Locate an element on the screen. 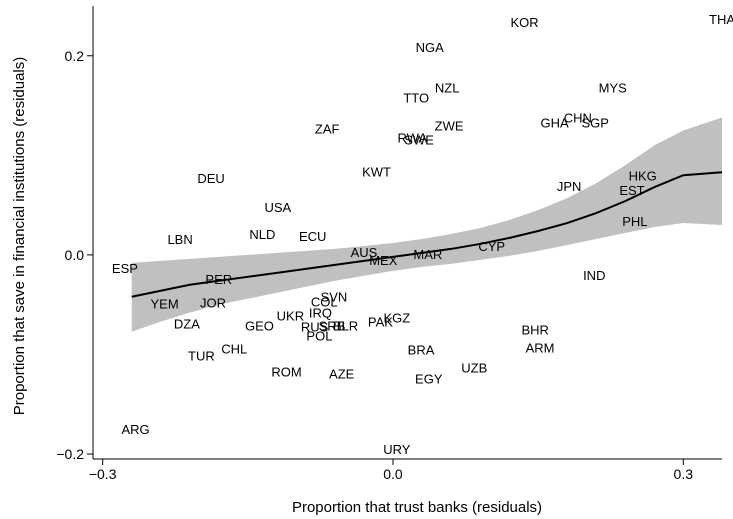 The height and width of the screenshot is (519, 733). point-label-tha: THA is located at coordinates (721, 19).